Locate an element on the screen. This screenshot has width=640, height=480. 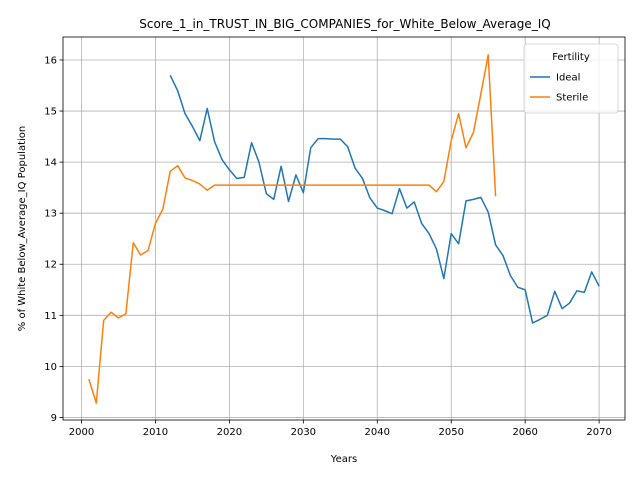
legend: Fertility Ideal Sterile is located at coordinates (571, 78).